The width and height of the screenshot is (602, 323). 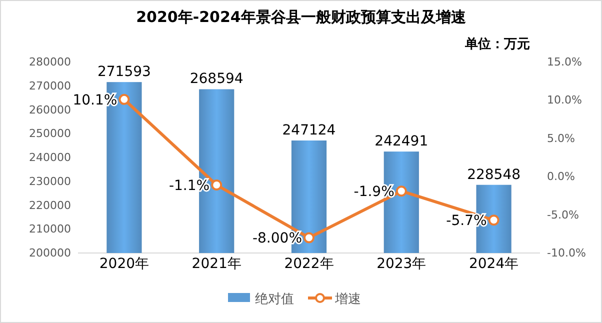 I want to click on y-tick-label: 280000, so click(x=50, y=62).